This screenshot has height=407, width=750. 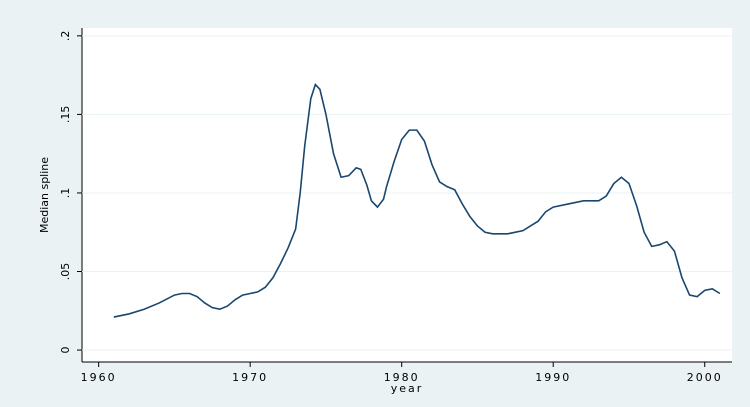 I want to click on y-tick-label: .15, so click(x=65, y=115).